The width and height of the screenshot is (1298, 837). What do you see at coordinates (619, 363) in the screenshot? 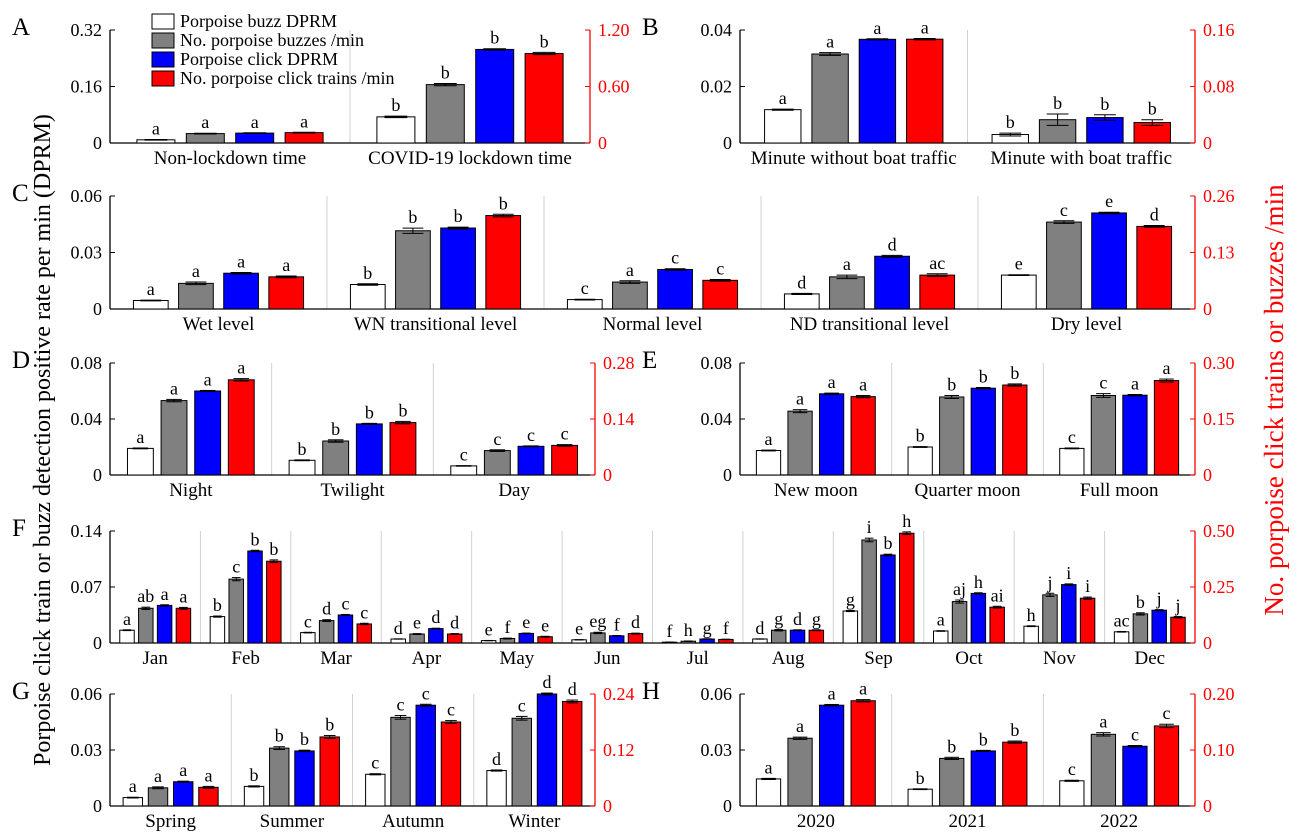
I see `y-tick-label-right: 0.28` at bounding box center [619, 363].